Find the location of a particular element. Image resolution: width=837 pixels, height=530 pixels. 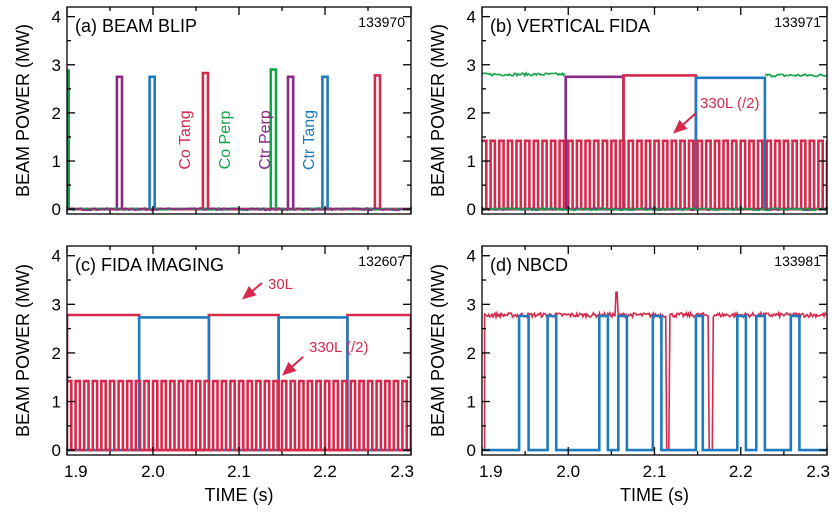

panel-title: (a) BEAM BLIP is located at coordinates (136, 26).